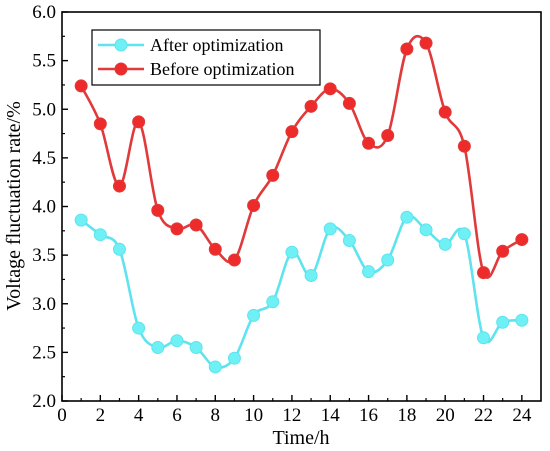 The height and width of the screenshot is (451, 550). Describe the element at coordinates (44, 109) in the screenshot. I see `y-tick-label: 5.0` at that location.